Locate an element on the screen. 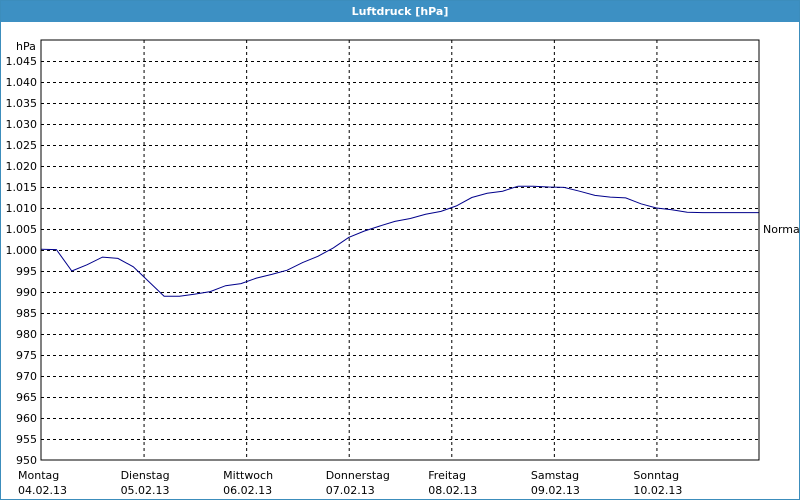 The width and height of the screenshot is (800, 500). y-tick-label: 990 is located at coordinates (26, 292).